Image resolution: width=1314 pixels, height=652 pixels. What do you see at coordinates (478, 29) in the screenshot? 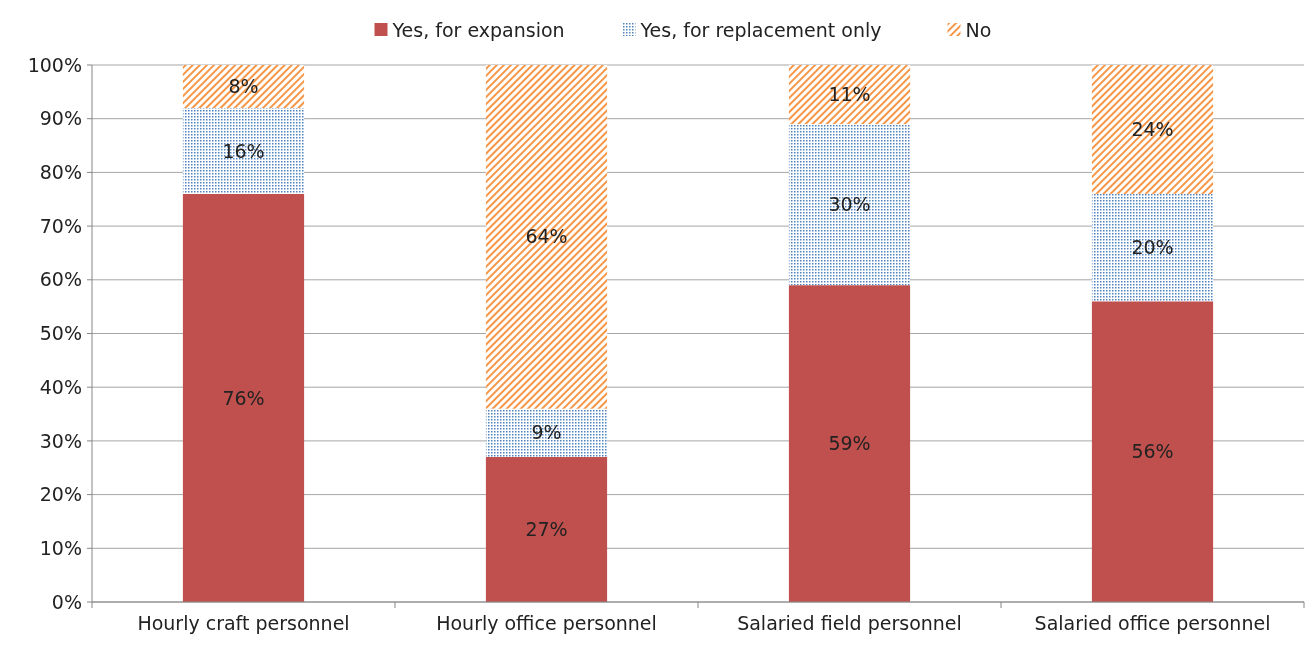
I see `legend-label: Yes, for expansion` at bounding box center [478, 29].